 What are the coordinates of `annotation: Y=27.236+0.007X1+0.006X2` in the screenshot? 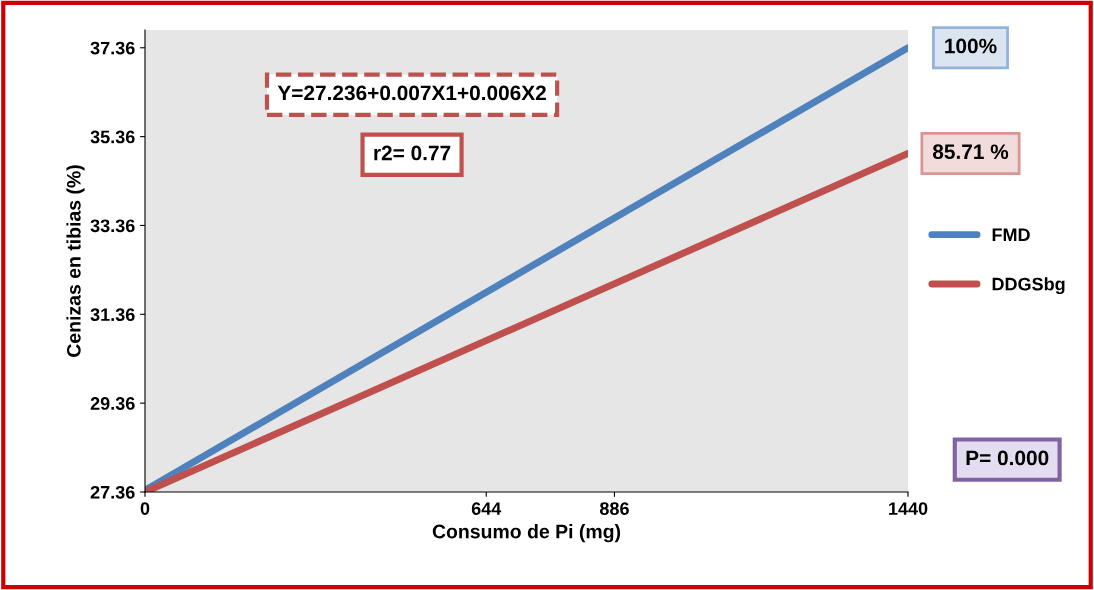 It's located at (411, 93).